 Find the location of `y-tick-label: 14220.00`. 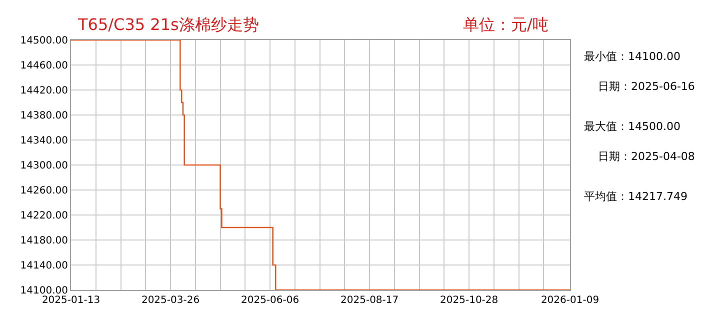

y-tick-label: 14220.00 is located at coordinates (44, 216).